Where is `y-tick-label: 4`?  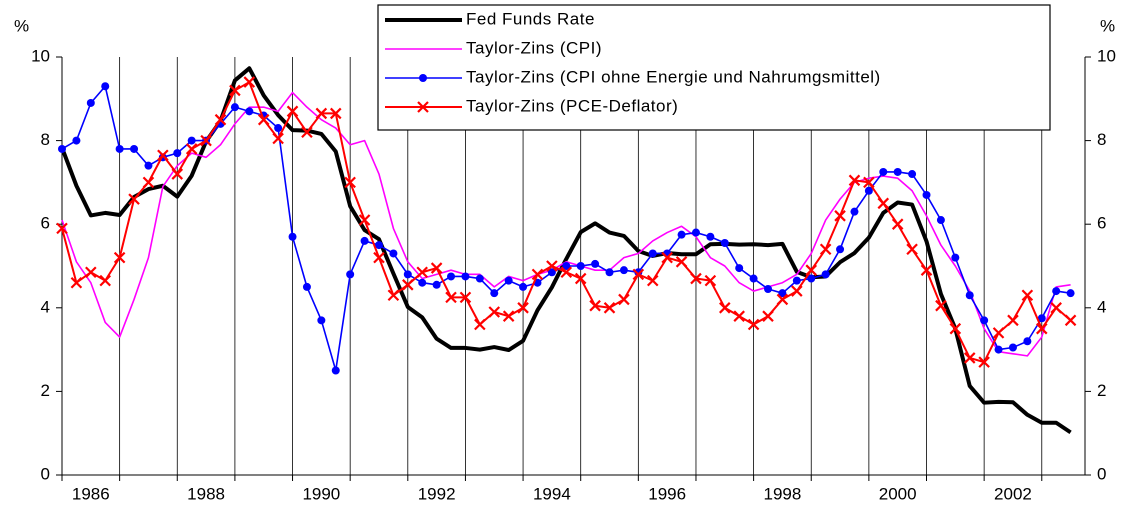 y-tick-label: 4 is located at coordinates (45, 306).